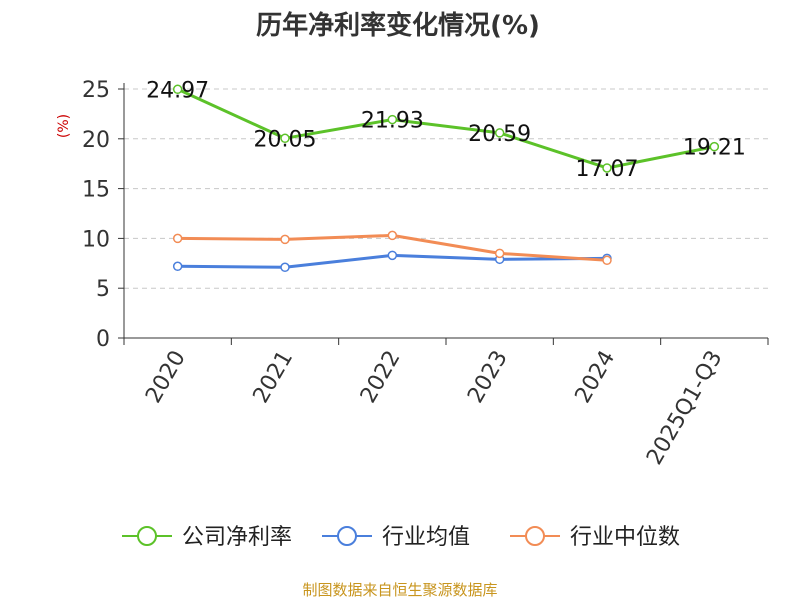  I want to click on chart-title: 历年净利率变化情况(%), so click(398, 25).